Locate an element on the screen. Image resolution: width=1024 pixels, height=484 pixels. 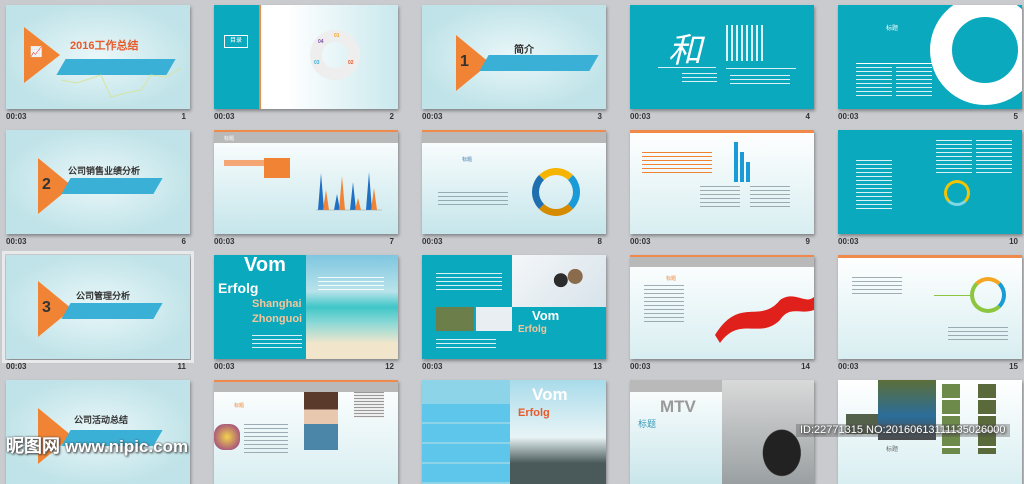
slide-meta-2: 00:03 2 is located at coordinates (304, 116).